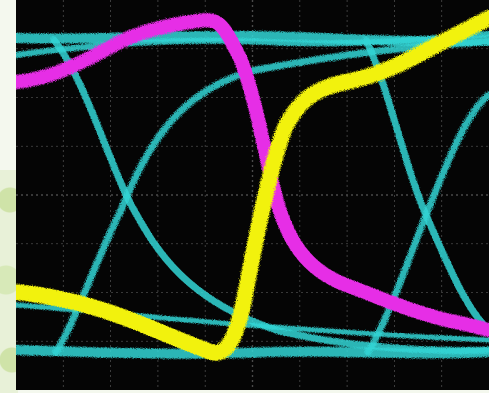 This screenshot has width=489, height=393. What do you see at coordinates (252, 352) in the screenshot?
I see `cyan-bottom-rail` at bounding box center [252, 352].